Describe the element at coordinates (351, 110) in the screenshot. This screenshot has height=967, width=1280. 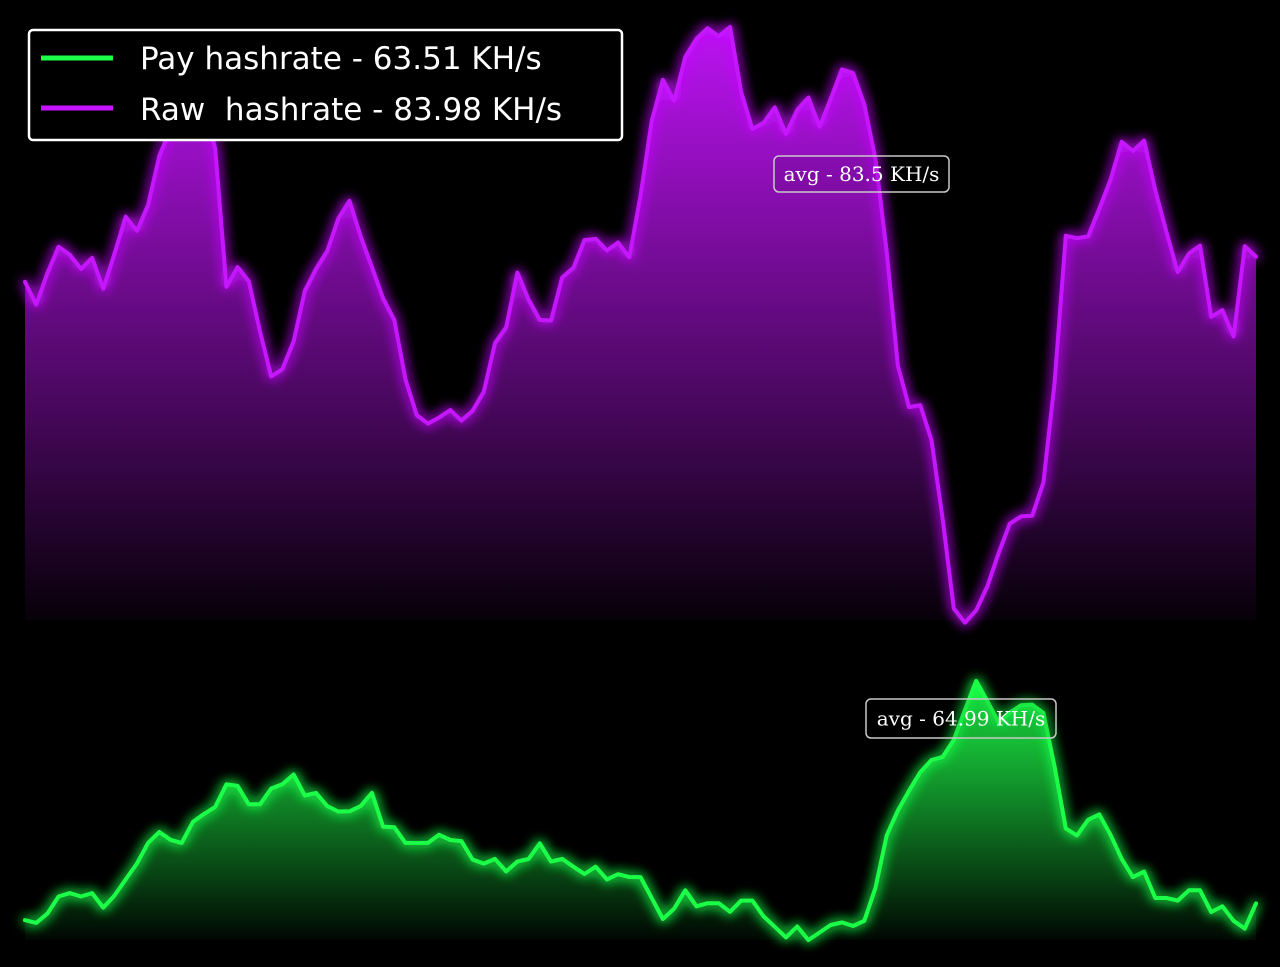
I see `legend-label-raw: Raw hashrate - 83.98 KH/s` at that location.